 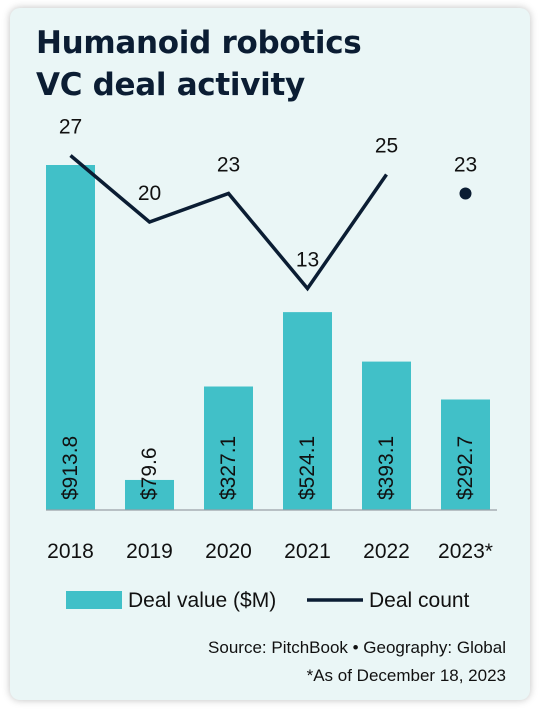 I want to click on bar-2021, so click(x=307, y=411).